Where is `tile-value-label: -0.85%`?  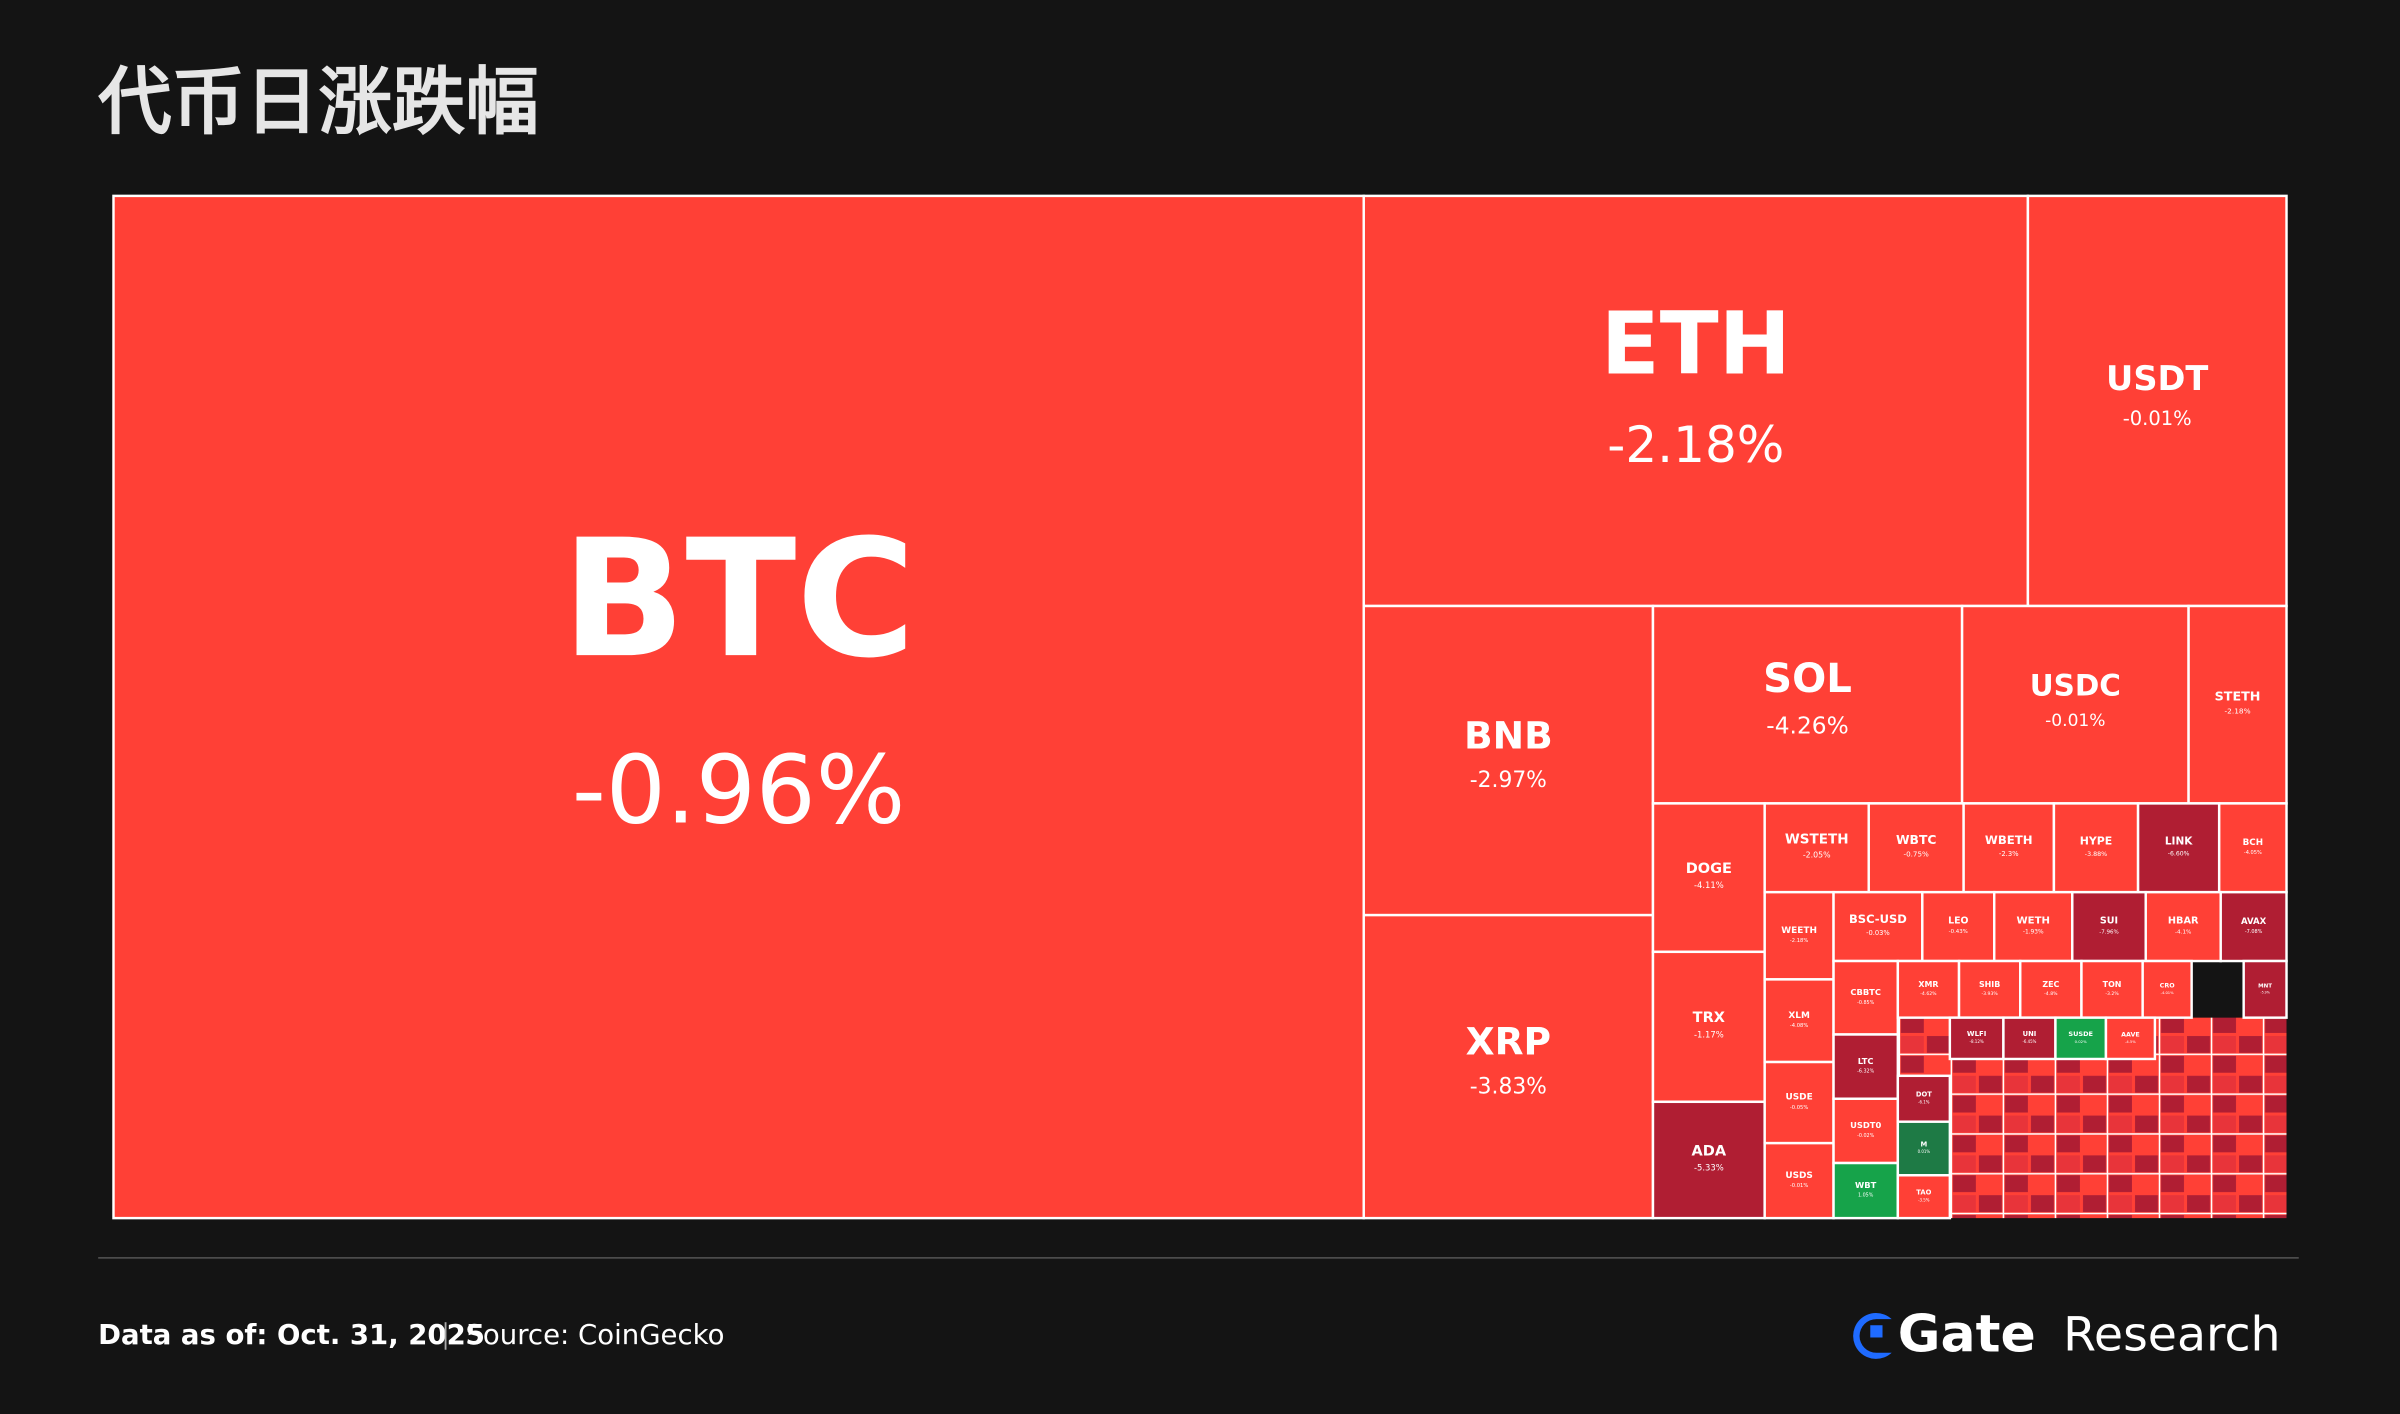 tile-value-label: -0.85% is located at coordinates (1865, 1003).